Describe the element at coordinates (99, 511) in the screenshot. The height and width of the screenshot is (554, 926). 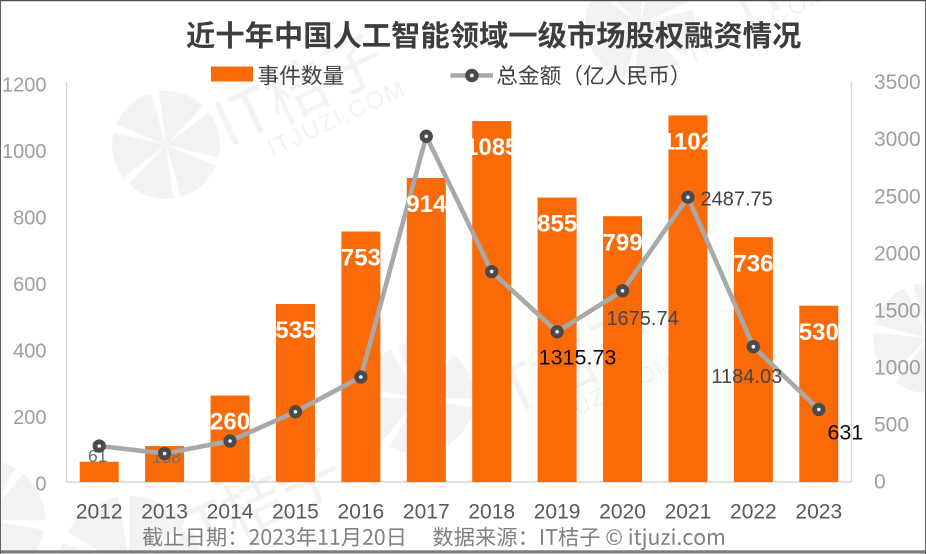
I see `svg-text: 2012` at that location.